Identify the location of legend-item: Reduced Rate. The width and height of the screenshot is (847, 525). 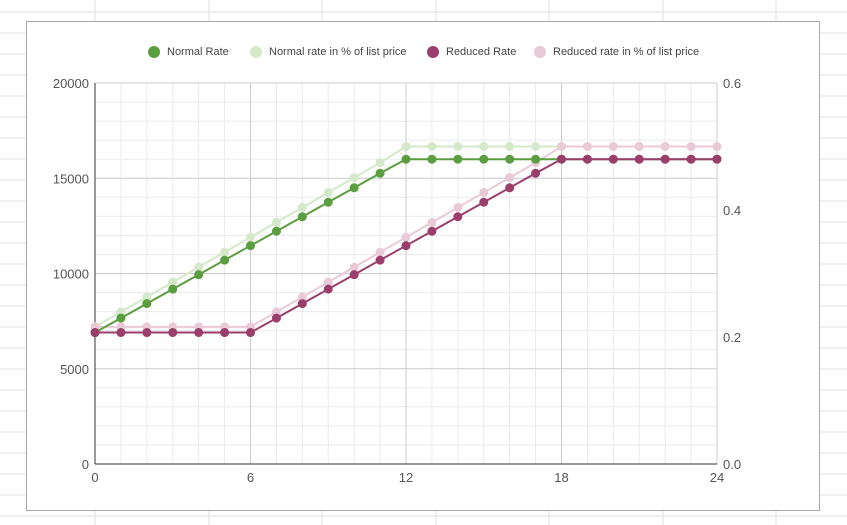
(471, 52).